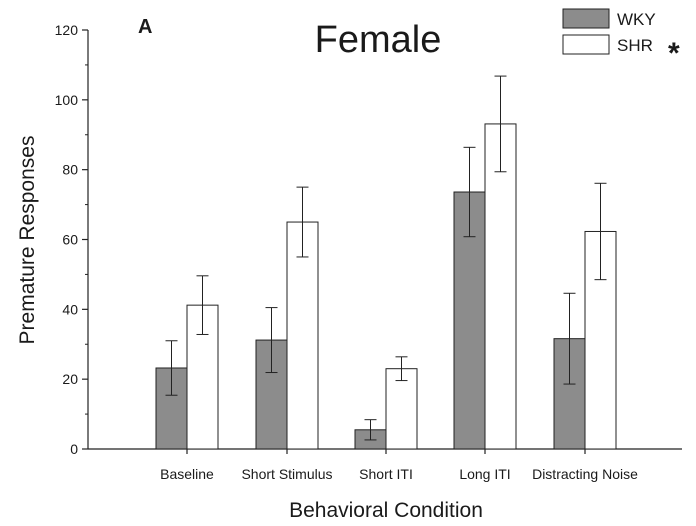 The image size is (696, 526). Describe the element at coordinates (67, 100) in the screenshot. I see `y-tick-label: 100` at that location.